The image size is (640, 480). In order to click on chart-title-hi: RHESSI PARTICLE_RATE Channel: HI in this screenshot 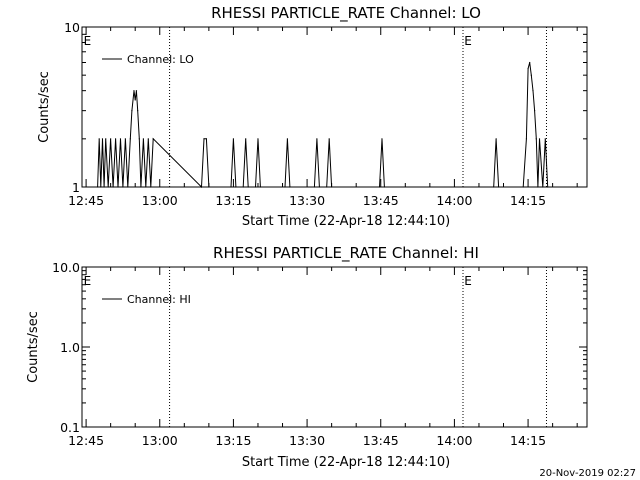, I will do `click(346, 253)`.